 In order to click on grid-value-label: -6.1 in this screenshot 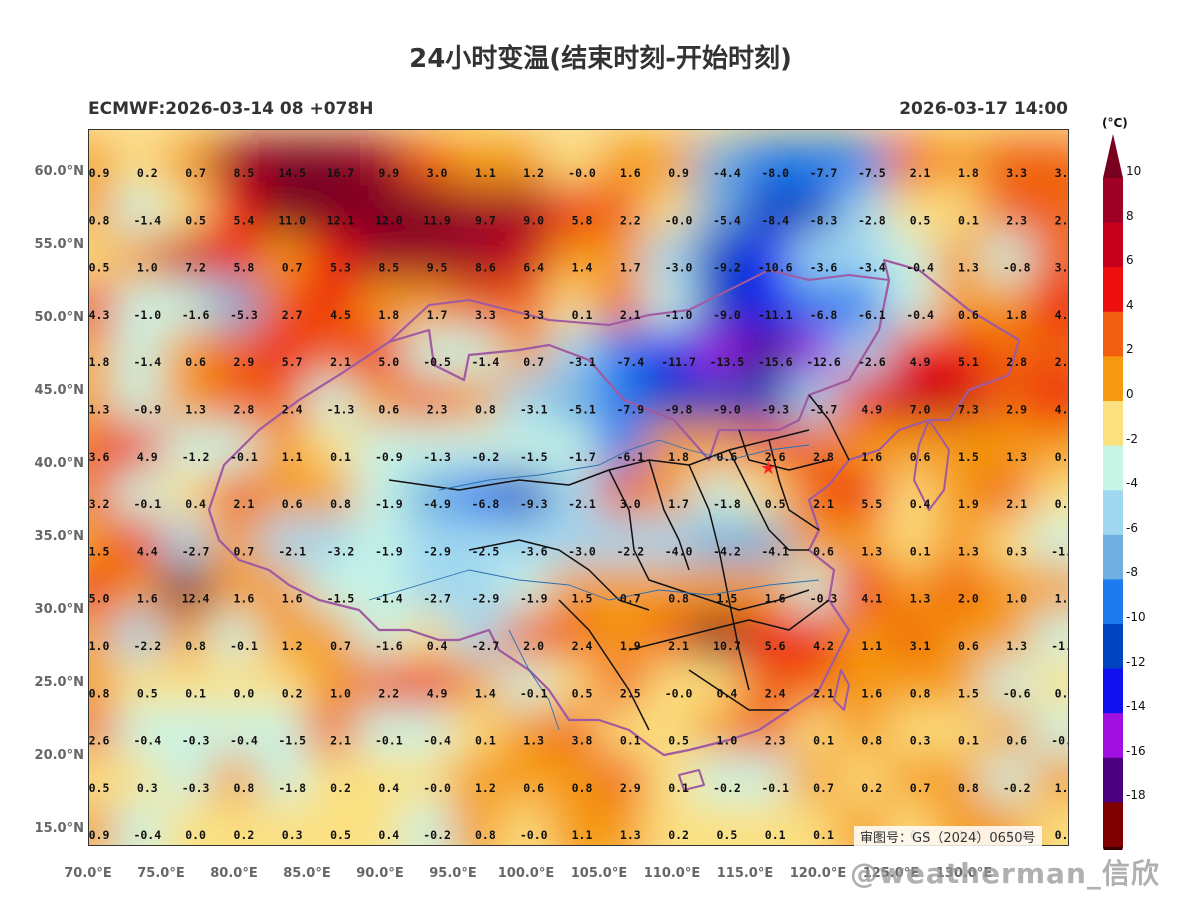, I will do `click(872, 315)`.